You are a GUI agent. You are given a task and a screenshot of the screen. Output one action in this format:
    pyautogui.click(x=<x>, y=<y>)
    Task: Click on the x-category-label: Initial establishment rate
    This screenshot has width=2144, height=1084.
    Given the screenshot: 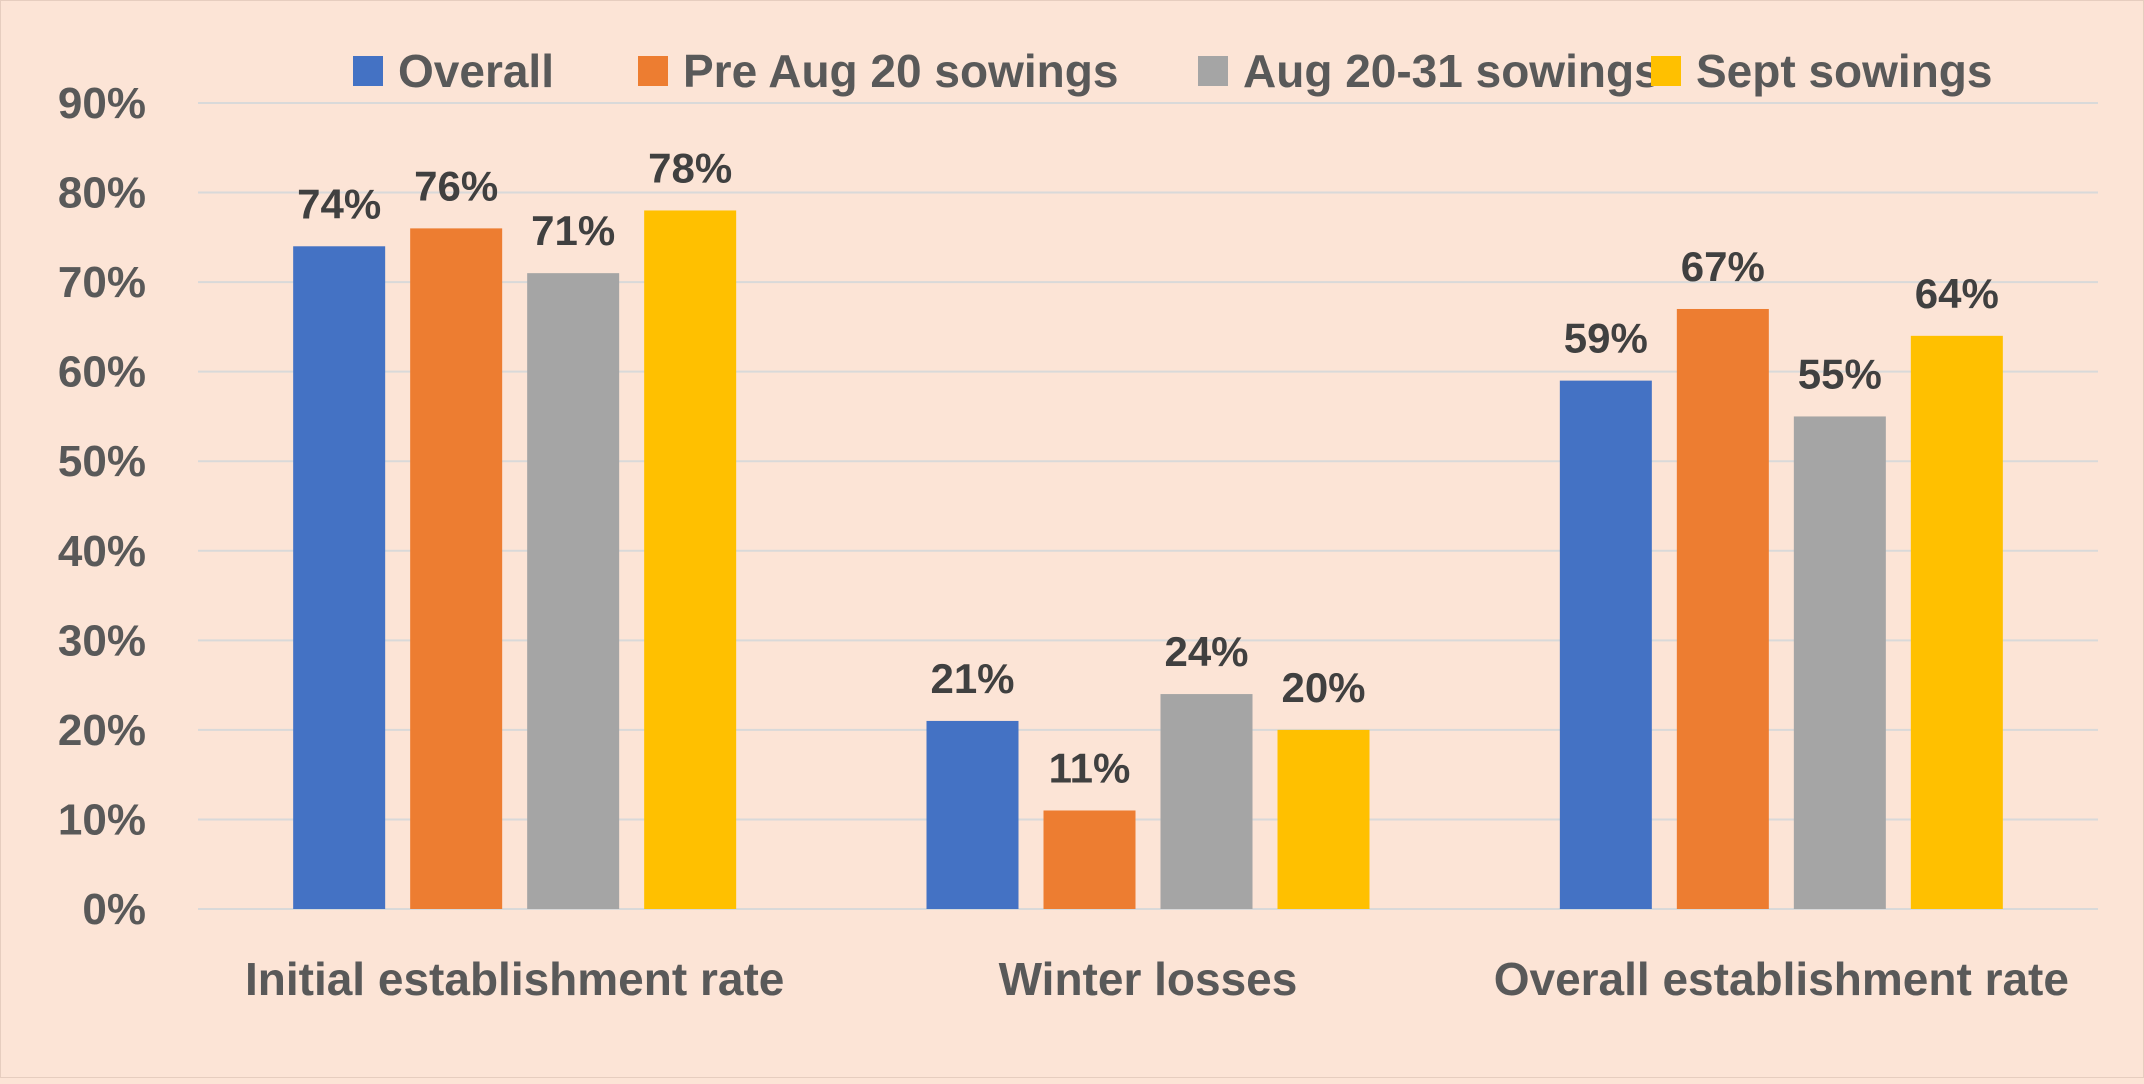 What is the action you would take?
    pyautogui.click(x=514, y=979)
    